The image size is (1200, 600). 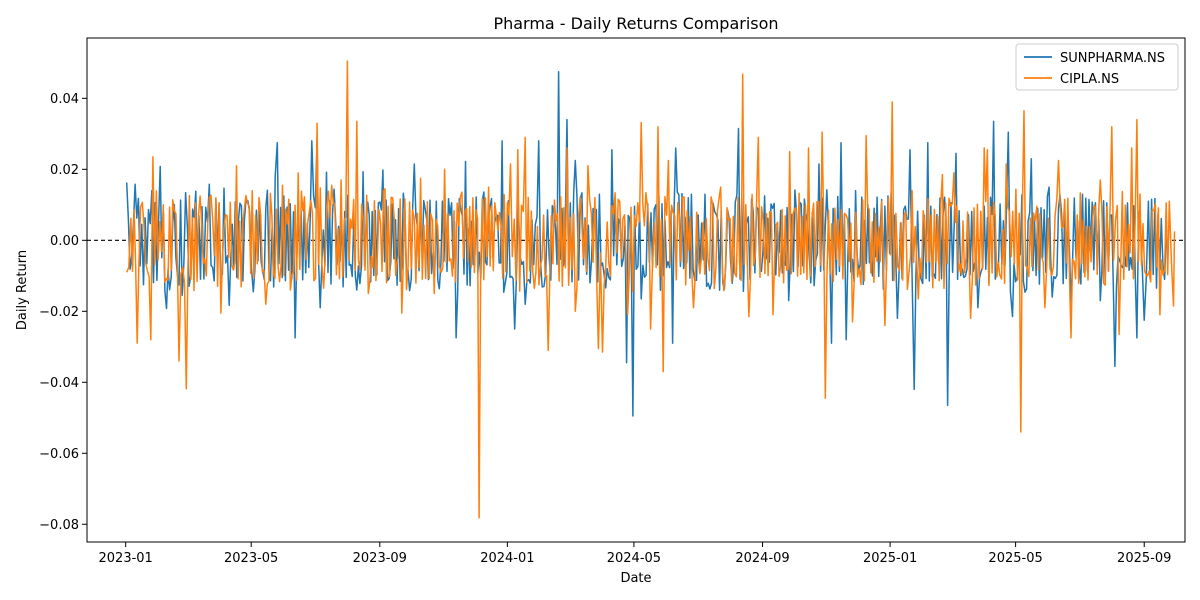 What do you see at coordinates (762, 558) in the screenshot?
I see `x-tick-label: 2024-09` at bounding box center [762, 558].